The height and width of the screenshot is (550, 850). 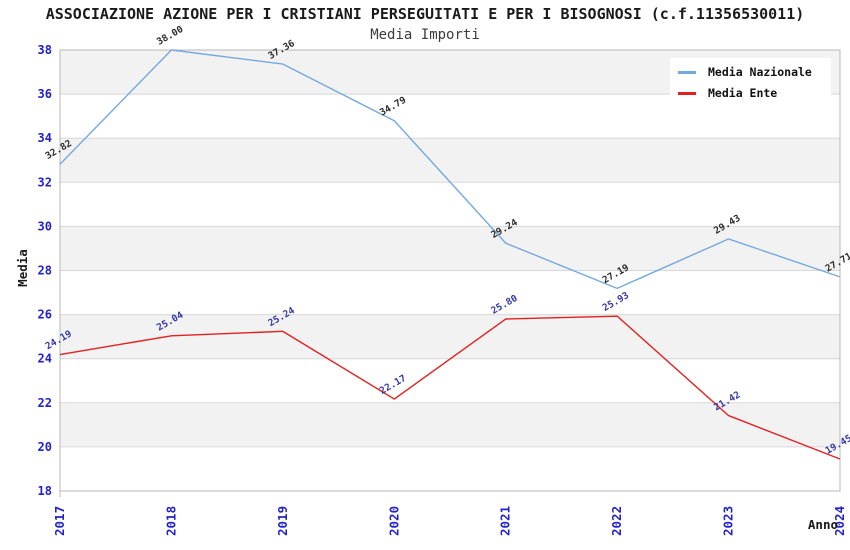 I want to click on legend-item-media-ente: Media Ente, so click(x=750, y=93).